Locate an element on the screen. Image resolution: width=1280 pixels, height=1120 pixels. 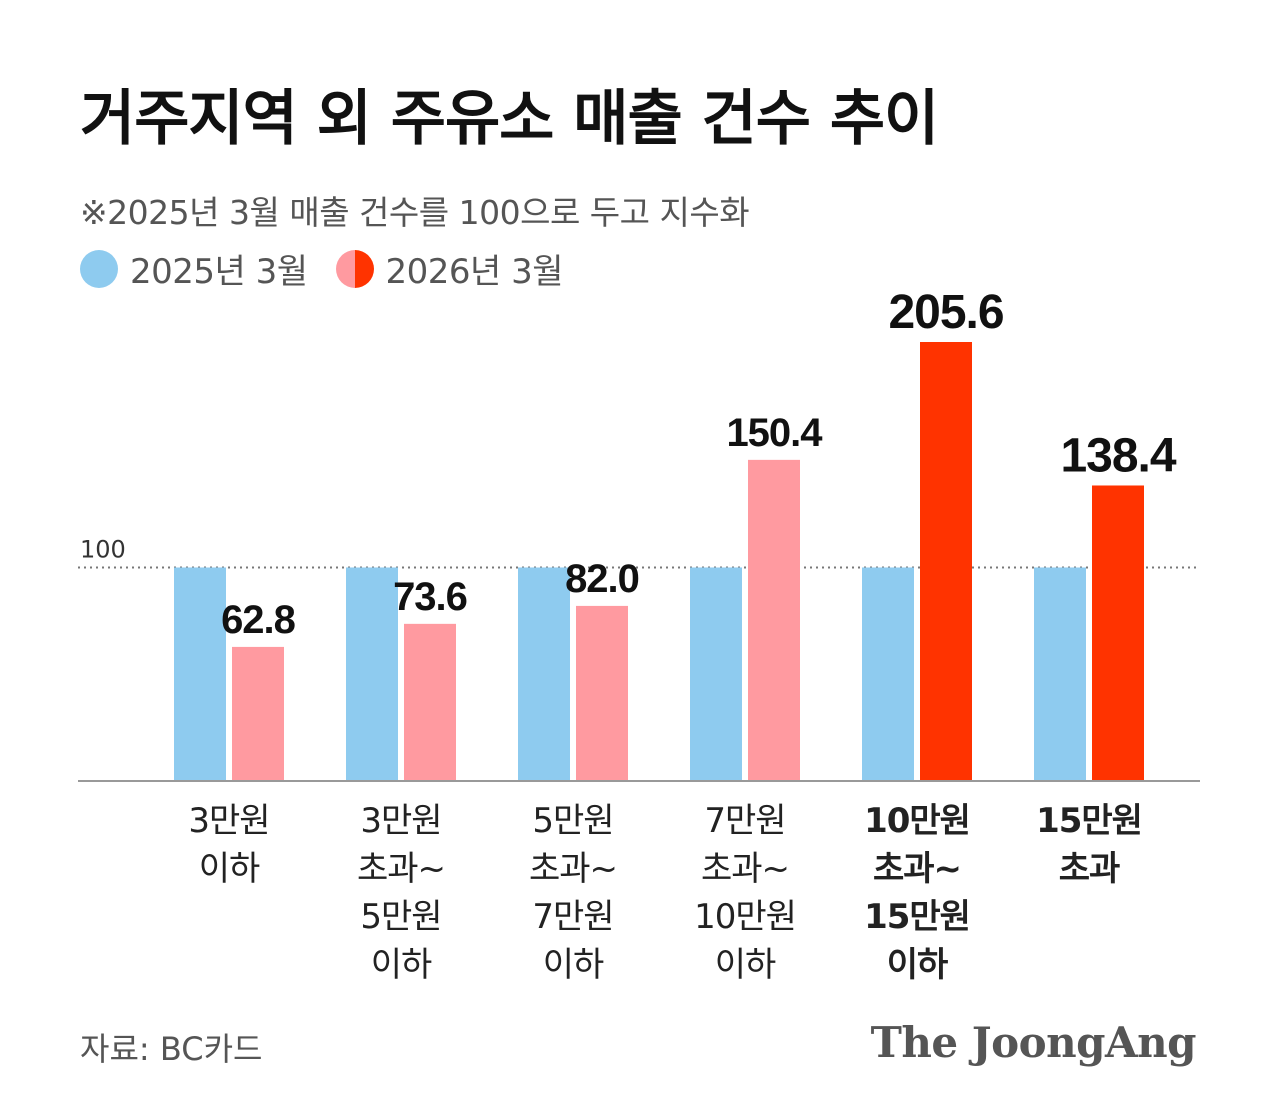
x-tick-label-4-3: 이하 is located at coordinates (917, 965).